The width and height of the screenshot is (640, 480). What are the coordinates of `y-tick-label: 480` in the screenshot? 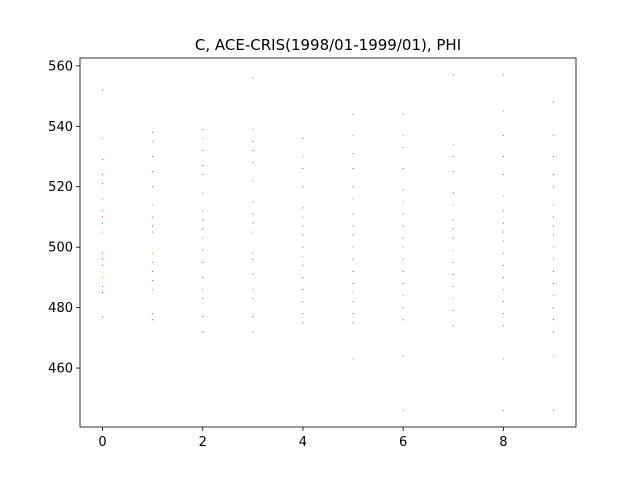 It's located at (60, 308).